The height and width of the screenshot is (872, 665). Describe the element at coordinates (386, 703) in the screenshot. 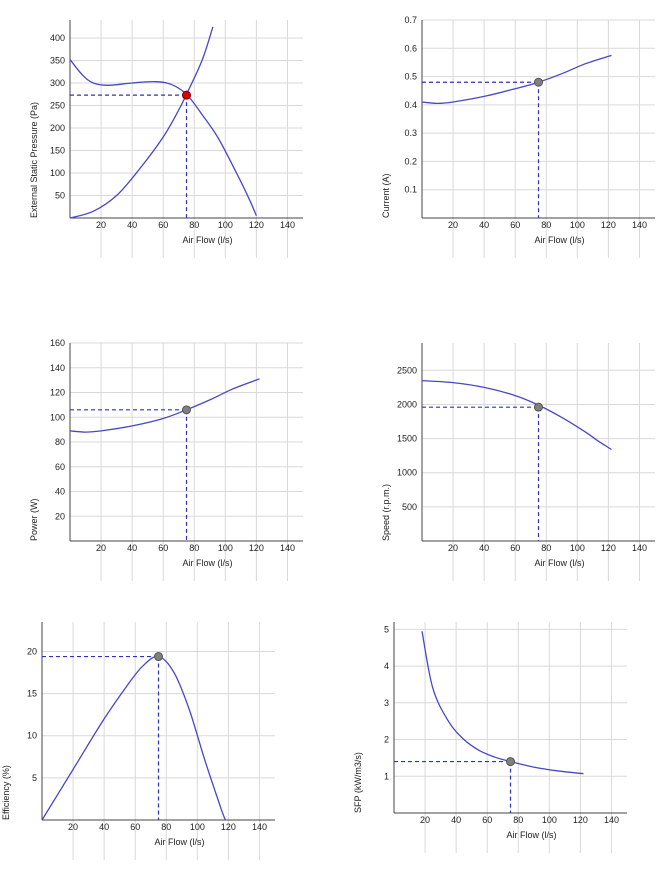

I see `y-tick-label: 3` at that location.